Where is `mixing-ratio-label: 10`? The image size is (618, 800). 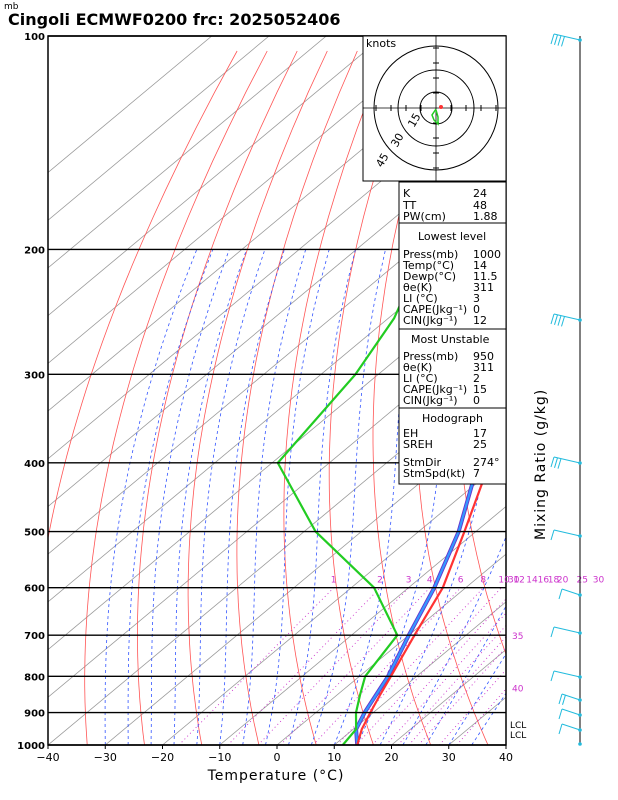 mixing-ratio-label: 10 is located at coordinates (504, 581).